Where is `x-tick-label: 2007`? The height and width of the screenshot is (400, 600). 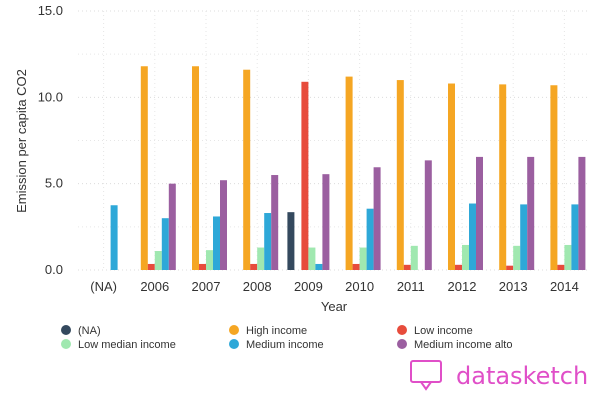
x-tick-label: 2007 is located at coordinates (206, 286).